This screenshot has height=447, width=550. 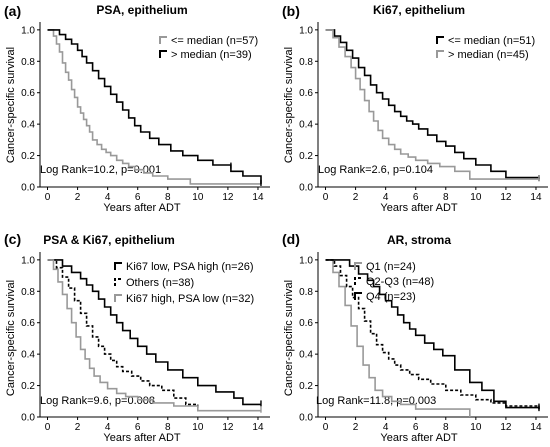 I want to click on panel-a-legend-label-1: > median (n=39), so click(x=211, y=55).